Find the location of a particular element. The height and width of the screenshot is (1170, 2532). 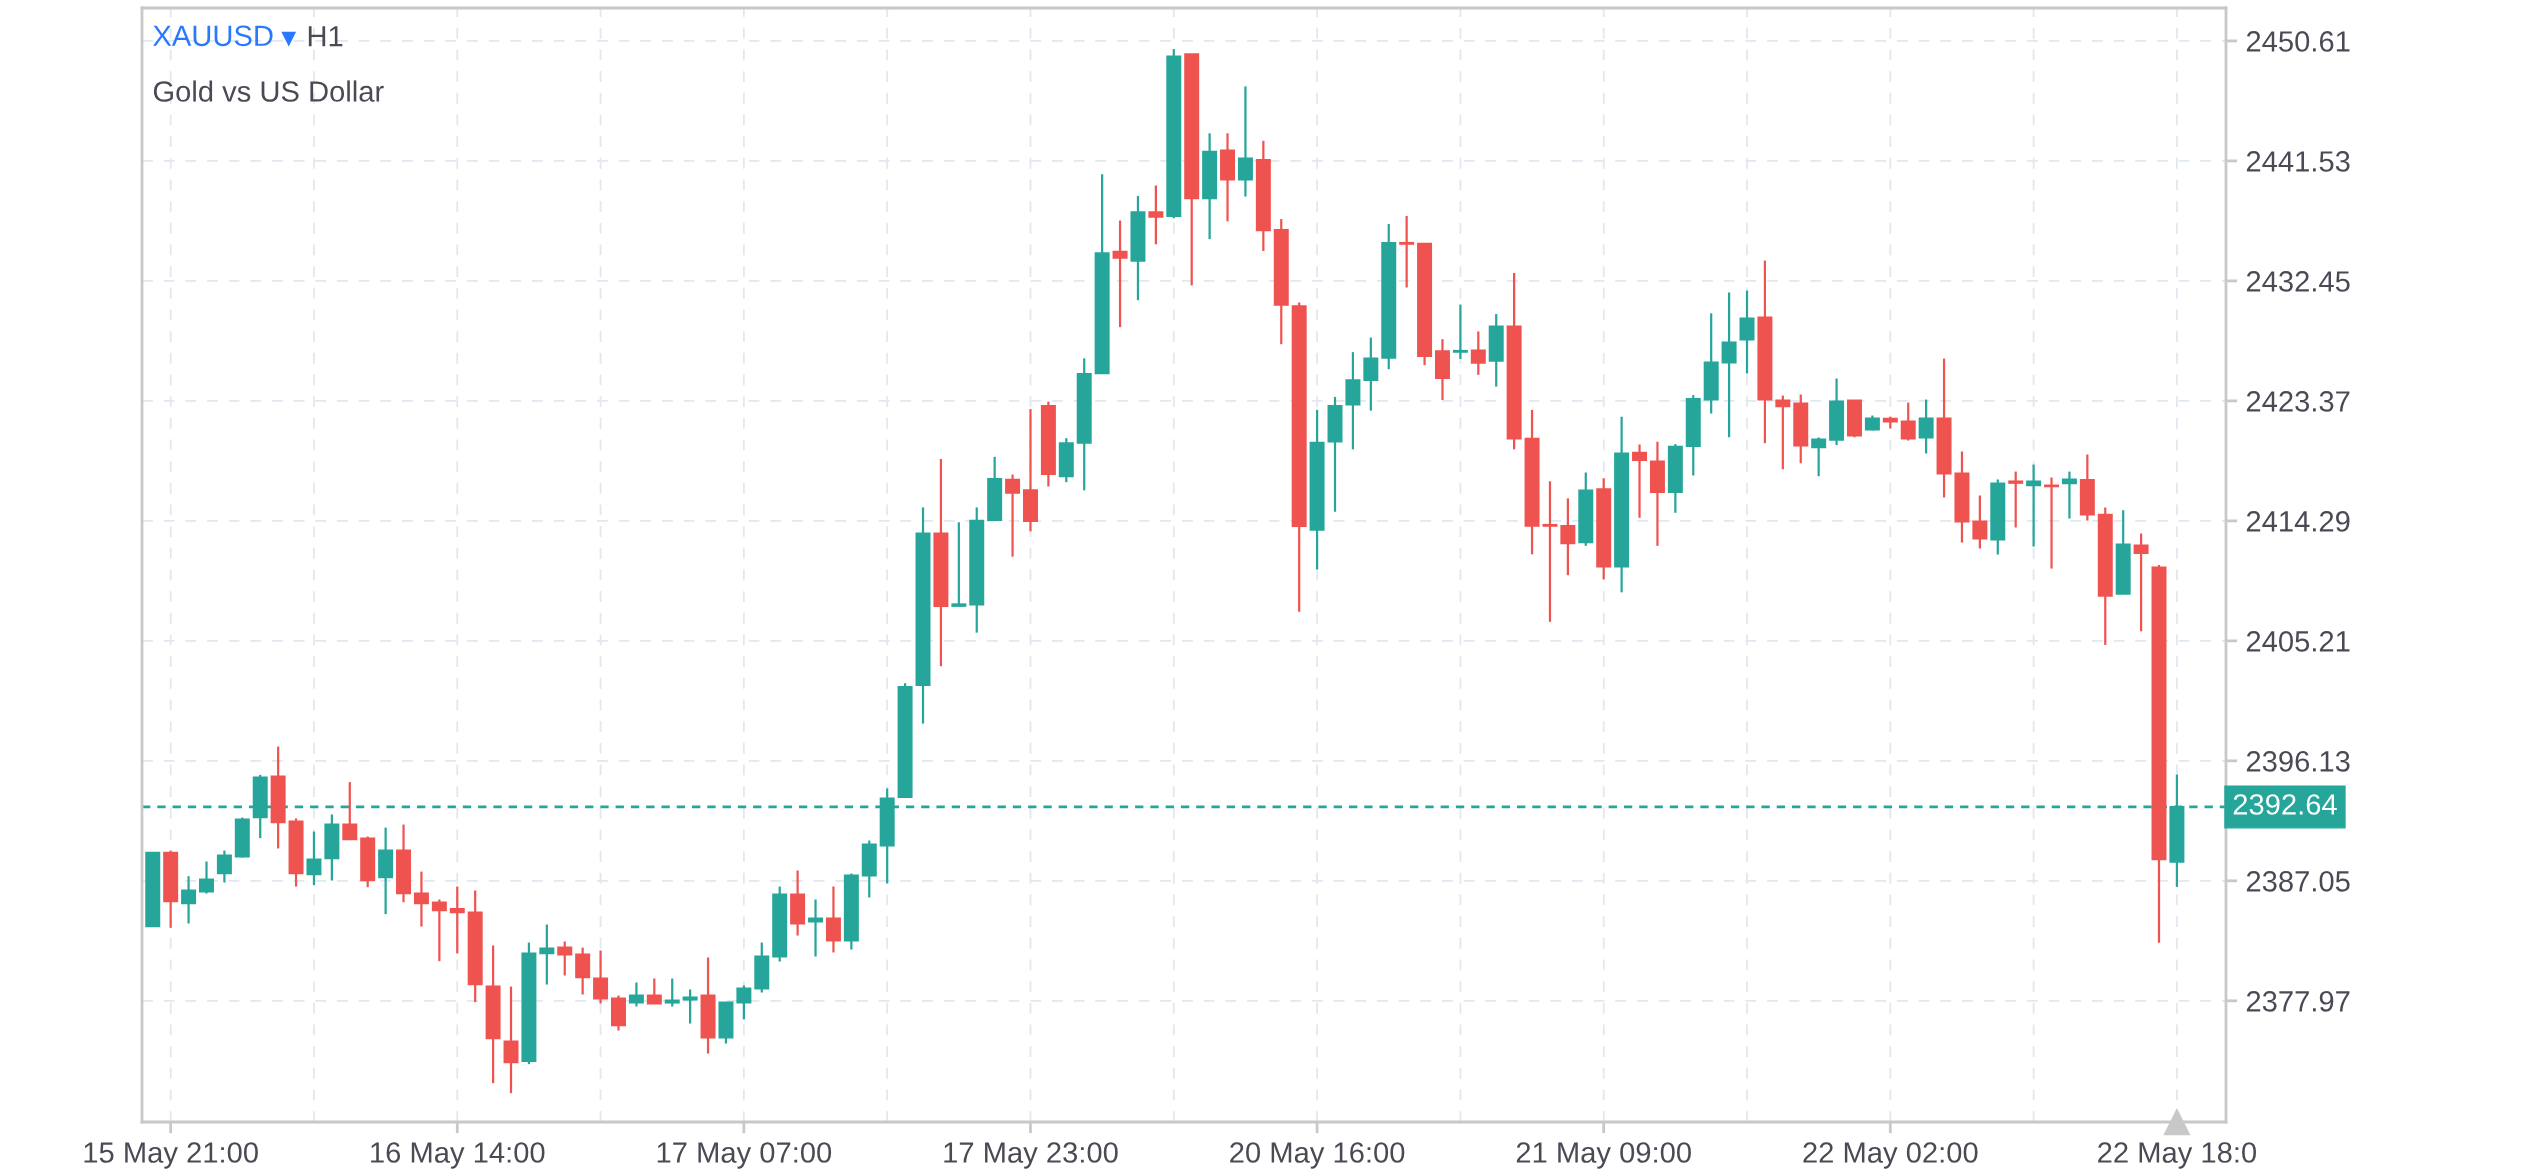

x-tick-label: 22 May 02:00 is located at coordinates (1890, 1155).